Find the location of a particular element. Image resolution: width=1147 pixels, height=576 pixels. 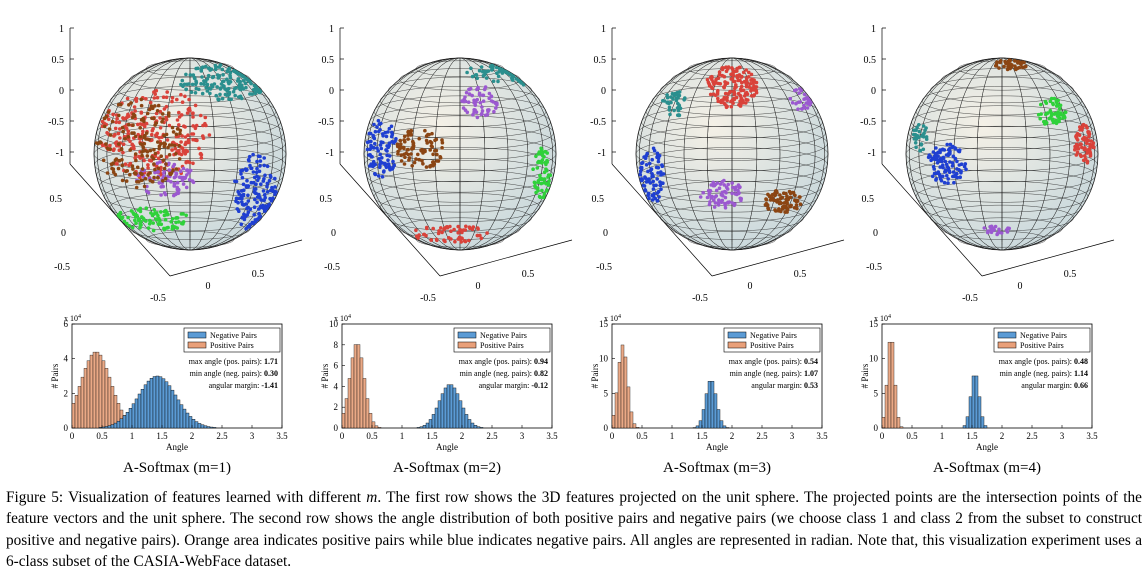

x-axis-label: Angle is located at coordinates (987, 447).